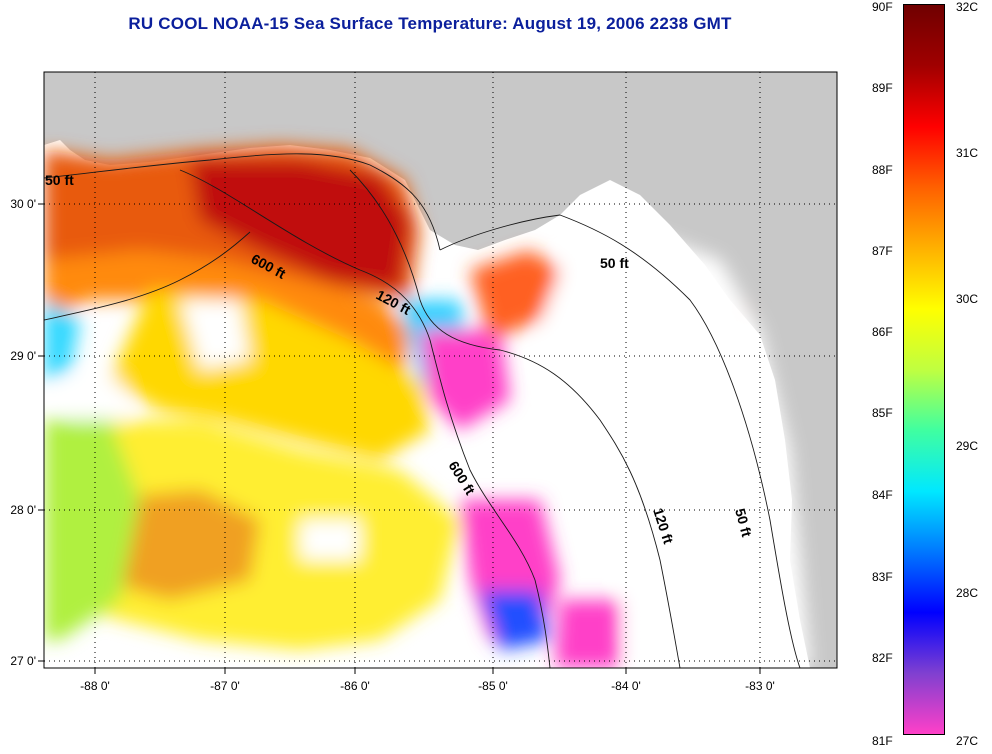 The width and height of the screenshot is (992, 754). I want to click on fahrenheit-label: 86F, so click(882, 332).